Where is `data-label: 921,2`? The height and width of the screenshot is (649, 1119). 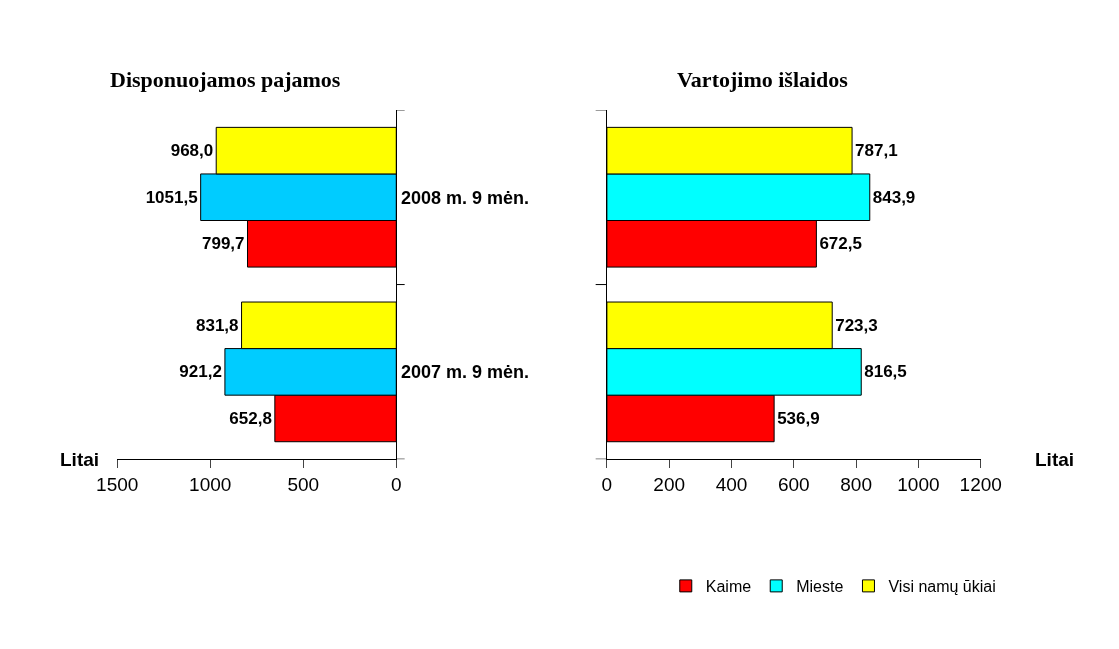
data-label: 921,2 is located at coordinates (200, 372).